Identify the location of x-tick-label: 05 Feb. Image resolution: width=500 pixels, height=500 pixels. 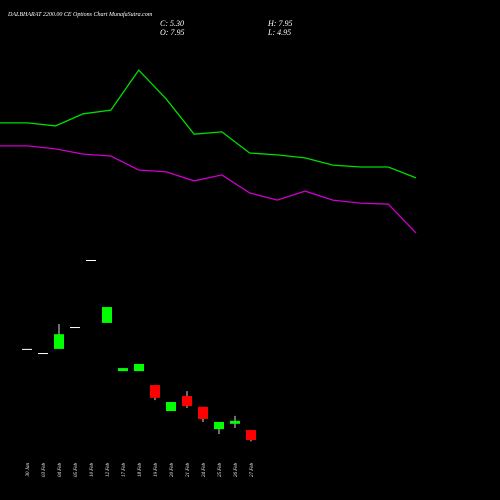
(76, 470).